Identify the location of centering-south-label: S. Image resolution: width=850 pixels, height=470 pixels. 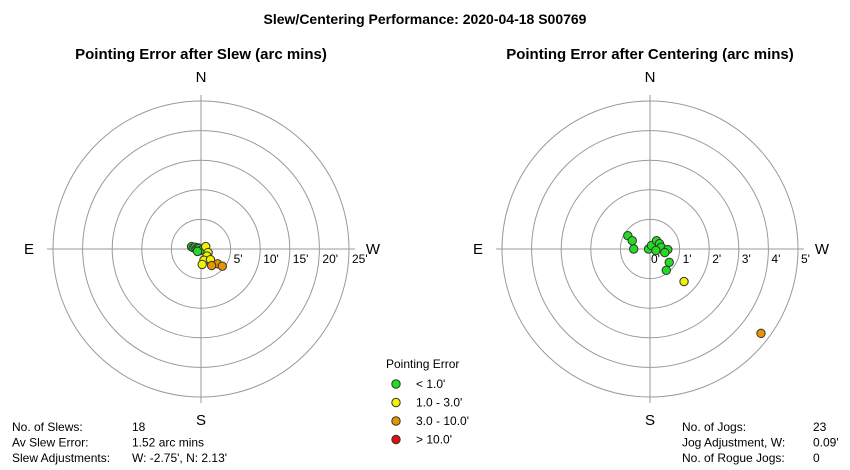
(650, 420).